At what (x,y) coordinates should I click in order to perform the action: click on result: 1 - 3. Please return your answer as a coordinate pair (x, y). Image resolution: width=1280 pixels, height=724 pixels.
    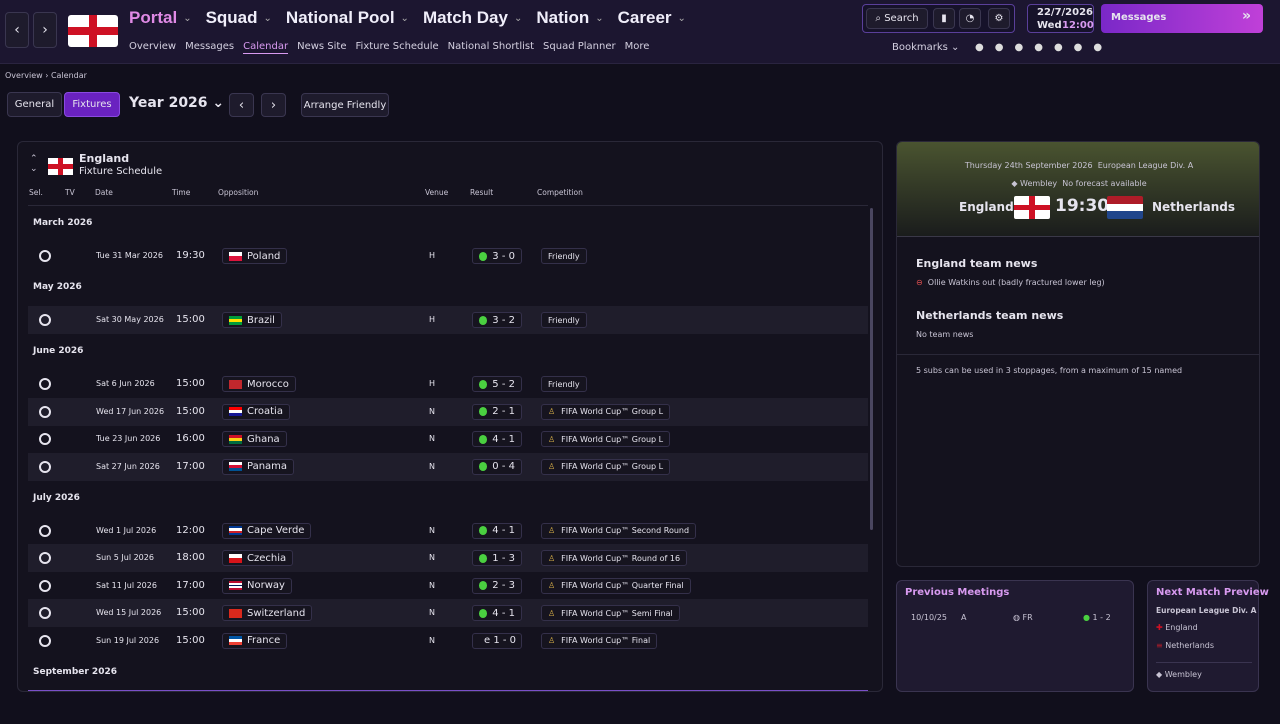
    Looking at the image, I should click on (497, 558).